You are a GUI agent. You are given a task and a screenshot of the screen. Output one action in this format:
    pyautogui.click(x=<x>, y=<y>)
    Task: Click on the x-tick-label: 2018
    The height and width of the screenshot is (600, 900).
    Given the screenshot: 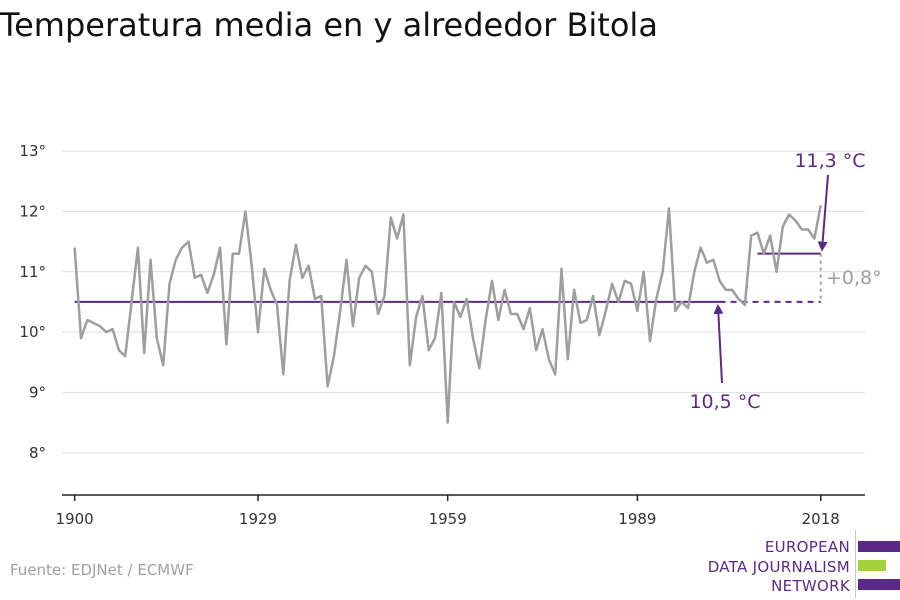 What is the action you would take?
    pyautogui.click(x=821, y=519)
    